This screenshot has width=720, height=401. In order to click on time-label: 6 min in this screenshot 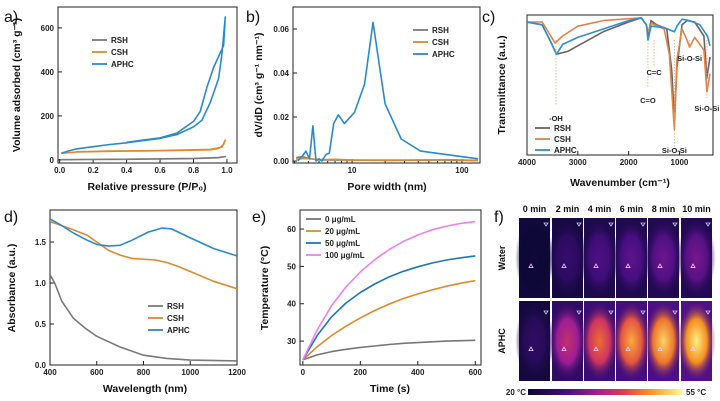, I will do `click(632, 209)`.